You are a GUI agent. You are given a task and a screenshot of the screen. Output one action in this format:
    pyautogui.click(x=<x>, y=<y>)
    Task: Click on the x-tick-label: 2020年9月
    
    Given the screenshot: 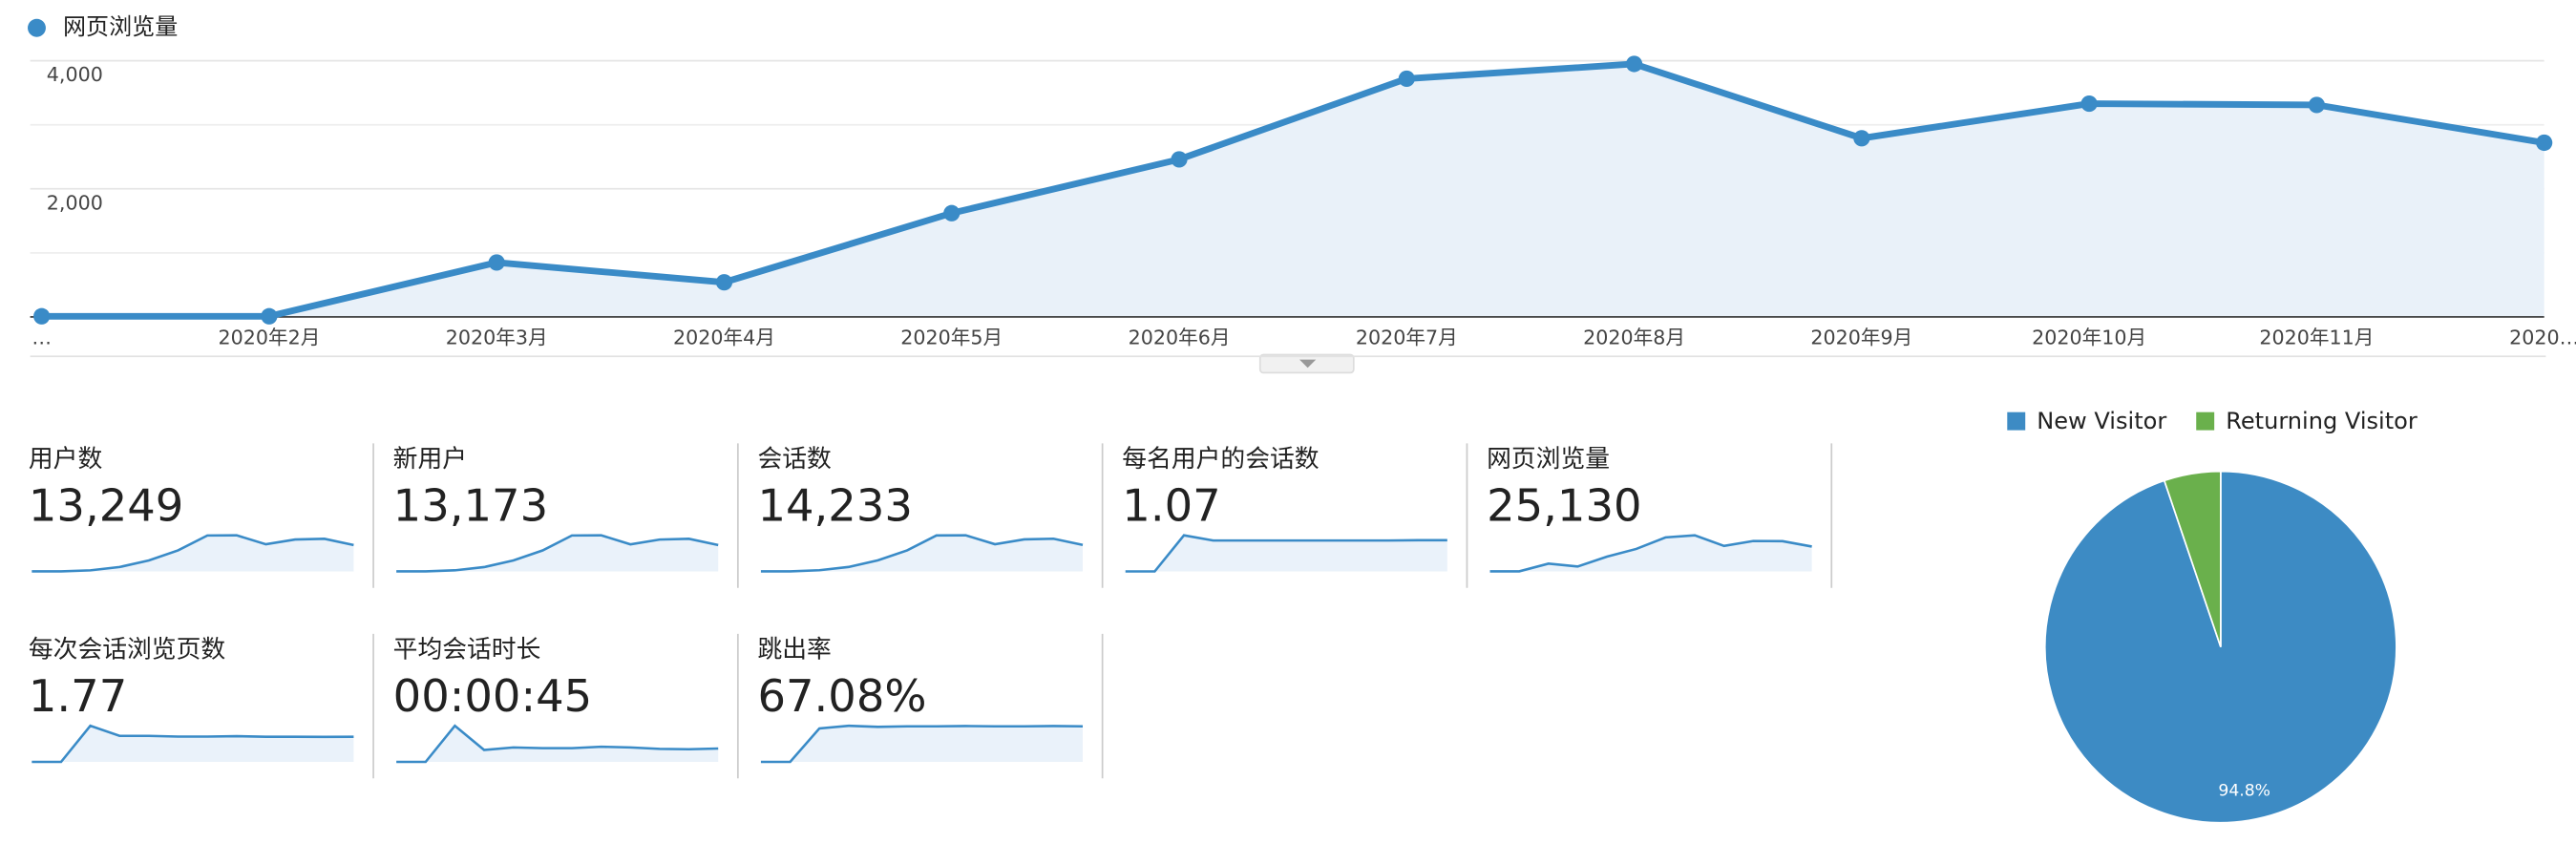 What is the action you would take?
    pyautogui.click(x=1861, y=337)
    